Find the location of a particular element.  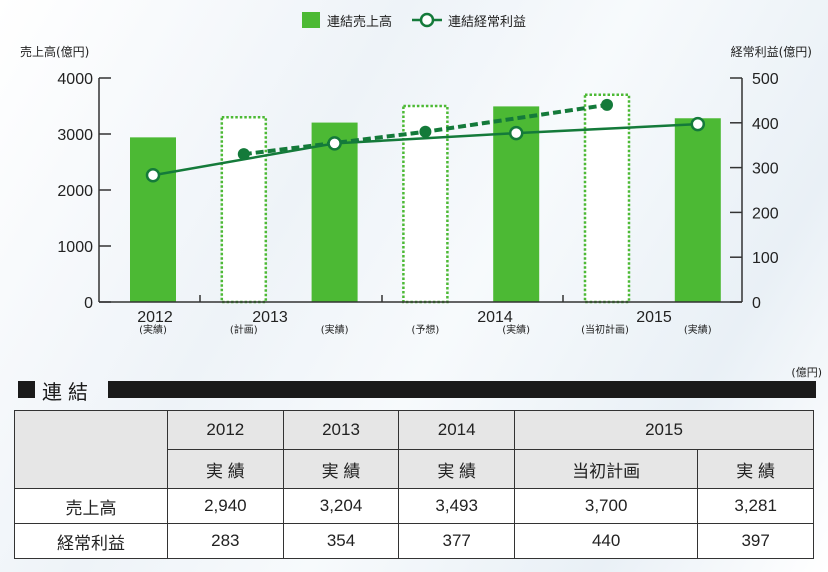

year-label: 2014 is located at coordinates (495, 317).